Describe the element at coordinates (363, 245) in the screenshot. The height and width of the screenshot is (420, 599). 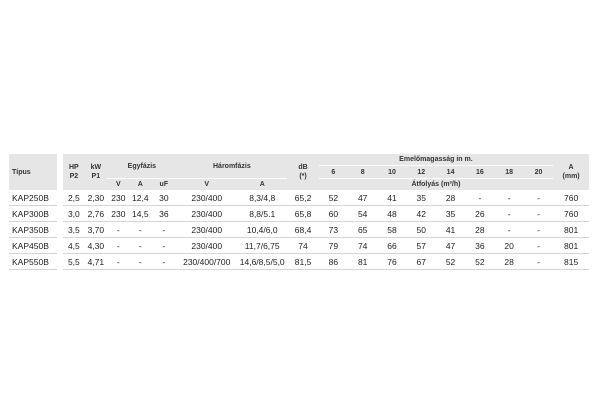
I see `cell-flow: 74` at that location.